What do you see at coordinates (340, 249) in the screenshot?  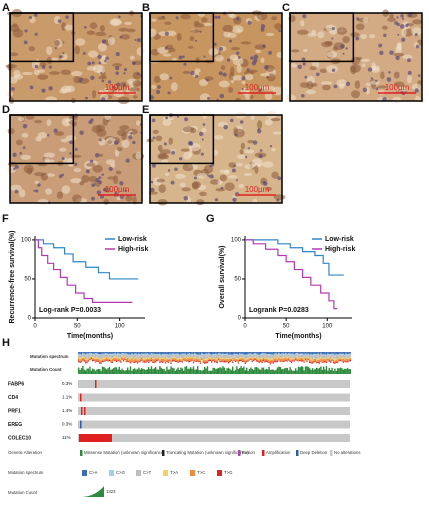 I see `legend-label: High-risk` at bounding box center [340, 249].